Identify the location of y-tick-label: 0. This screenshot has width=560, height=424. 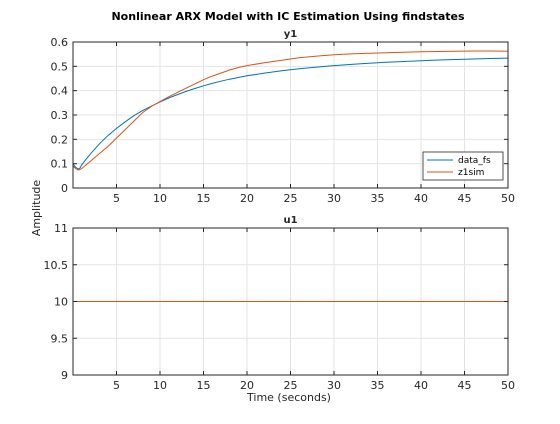
(64, 188).